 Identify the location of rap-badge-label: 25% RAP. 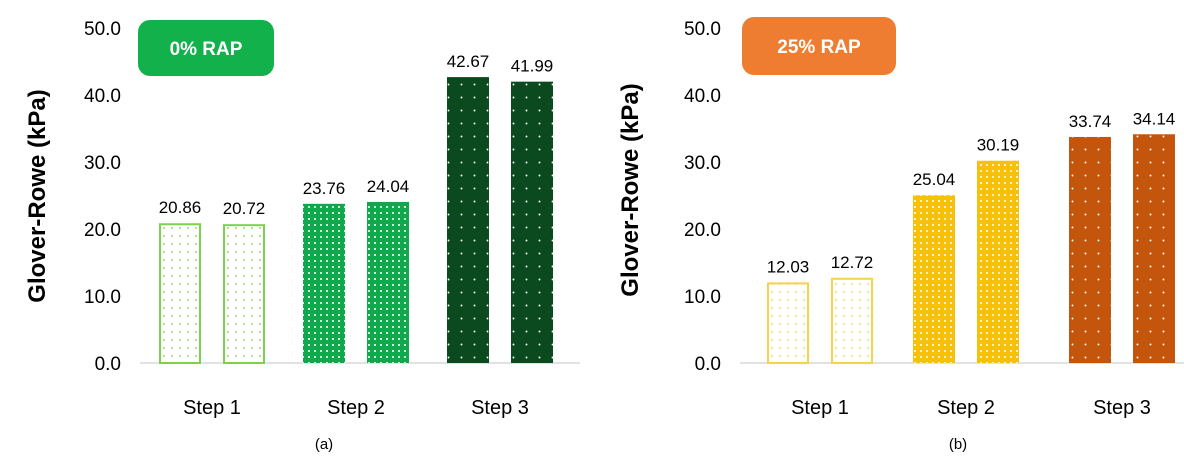
(819, 47).